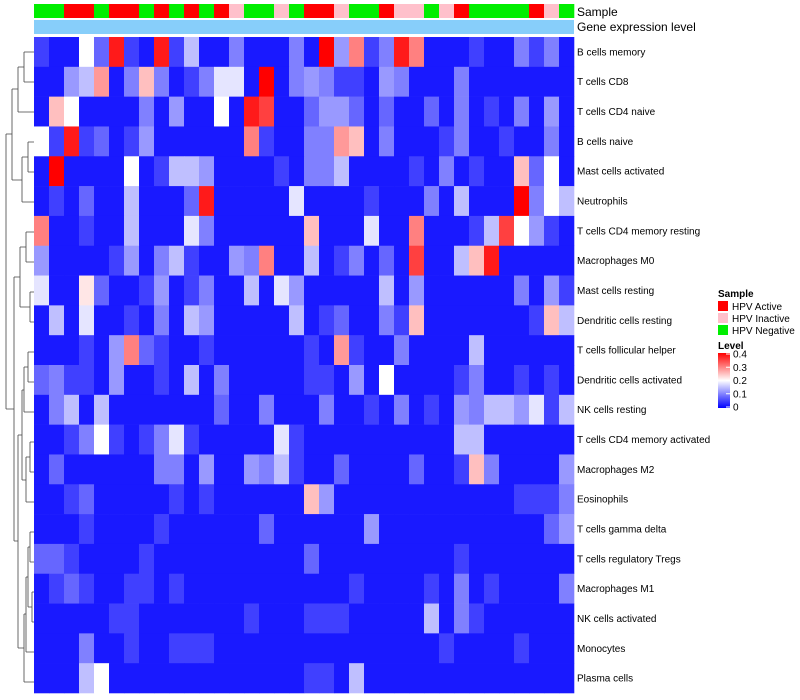 Image resolution: width=800 pixels, height=700 pixels. I want to click on row-label: B cells memory, so click(611, 52).